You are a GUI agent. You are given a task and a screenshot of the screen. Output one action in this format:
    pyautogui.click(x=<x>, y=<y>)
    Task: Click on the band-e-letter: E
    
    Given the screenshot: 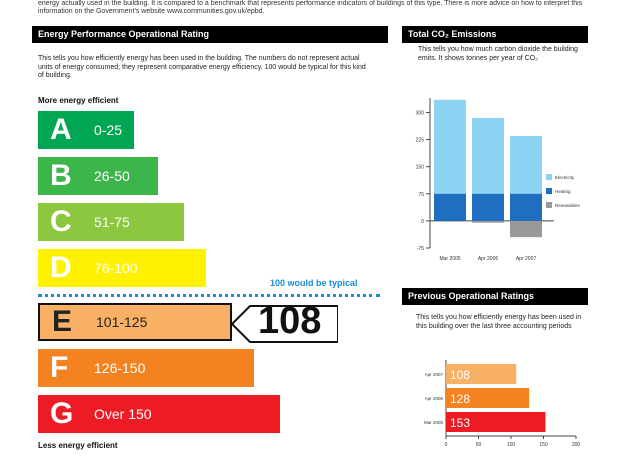 What is the action you would take?
    pyautogui.click(x=62, y=321)
    